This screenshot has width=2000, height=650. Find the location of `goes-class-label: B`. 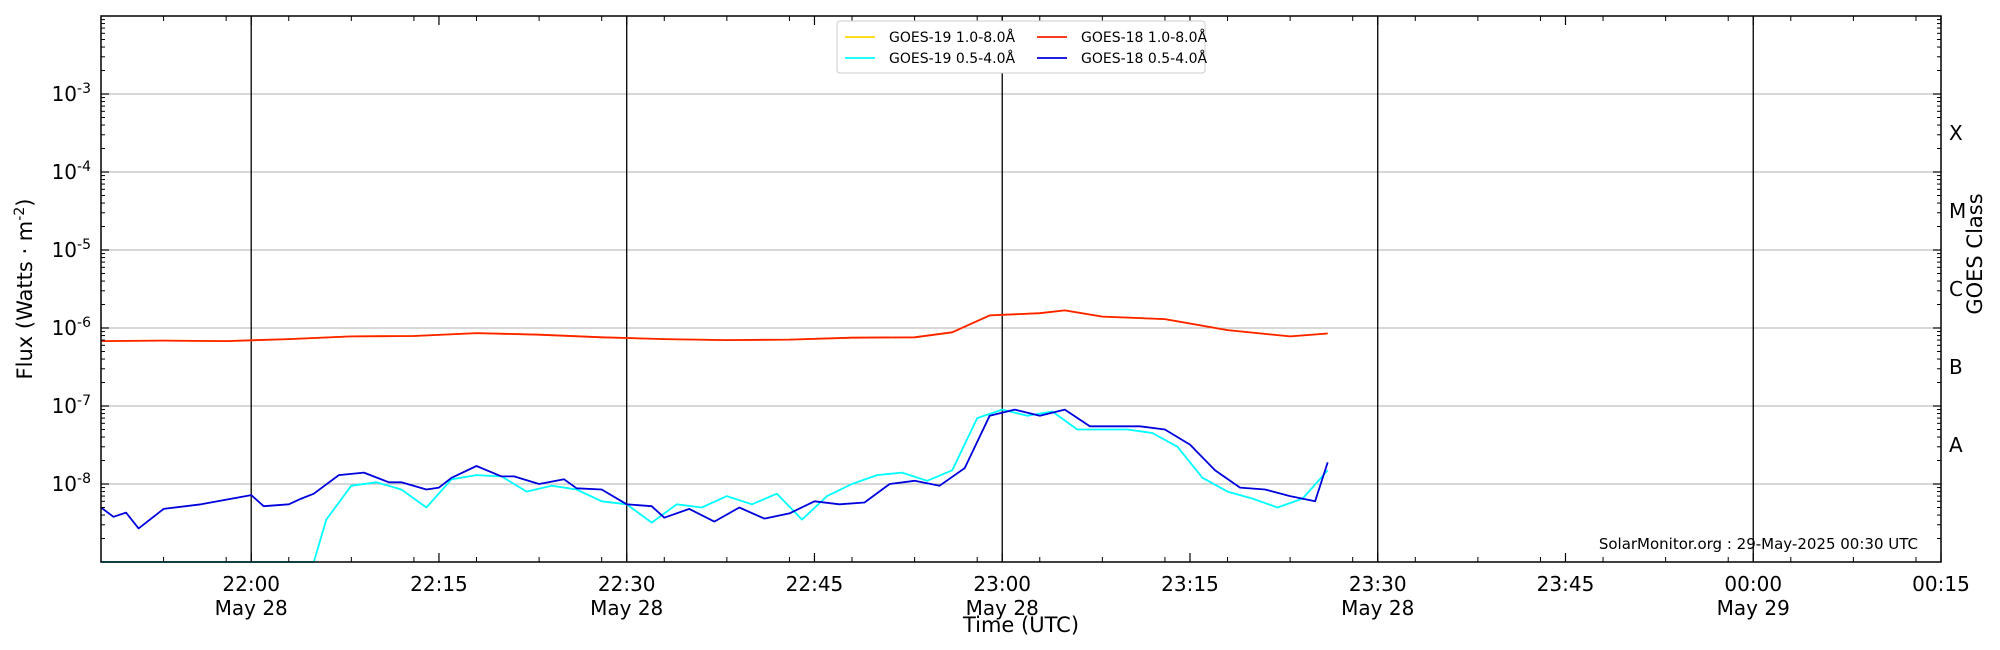

goes-class-label: B is located at coordinates (1956, 367).